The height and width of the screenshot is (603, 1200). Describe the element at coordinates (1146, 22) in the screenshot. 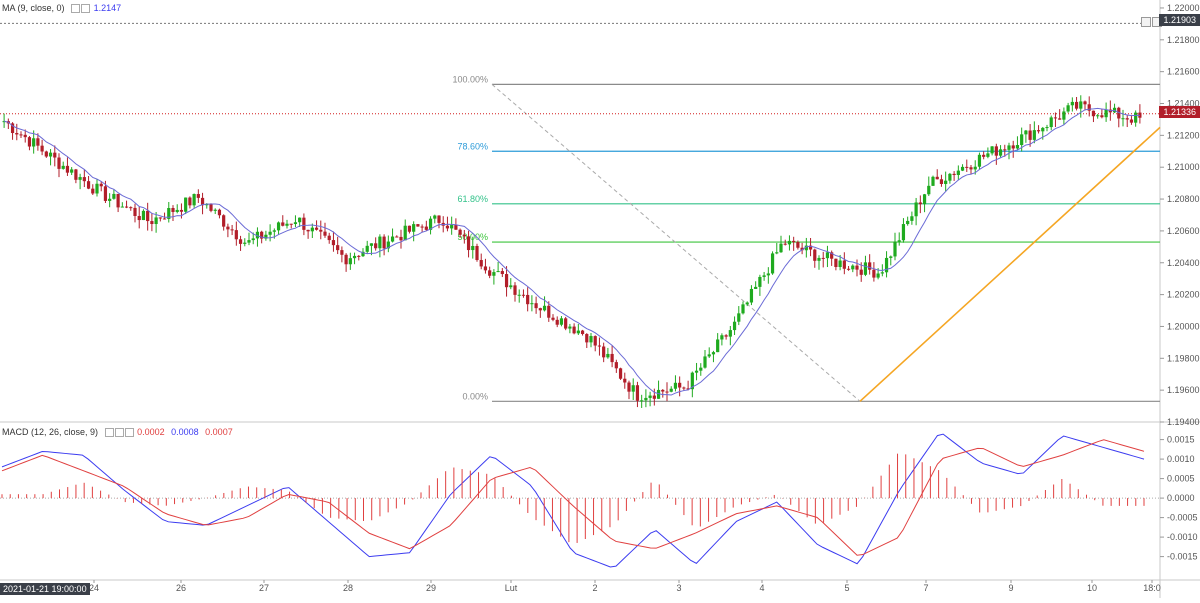

I see `scale-left-icon` at that location.